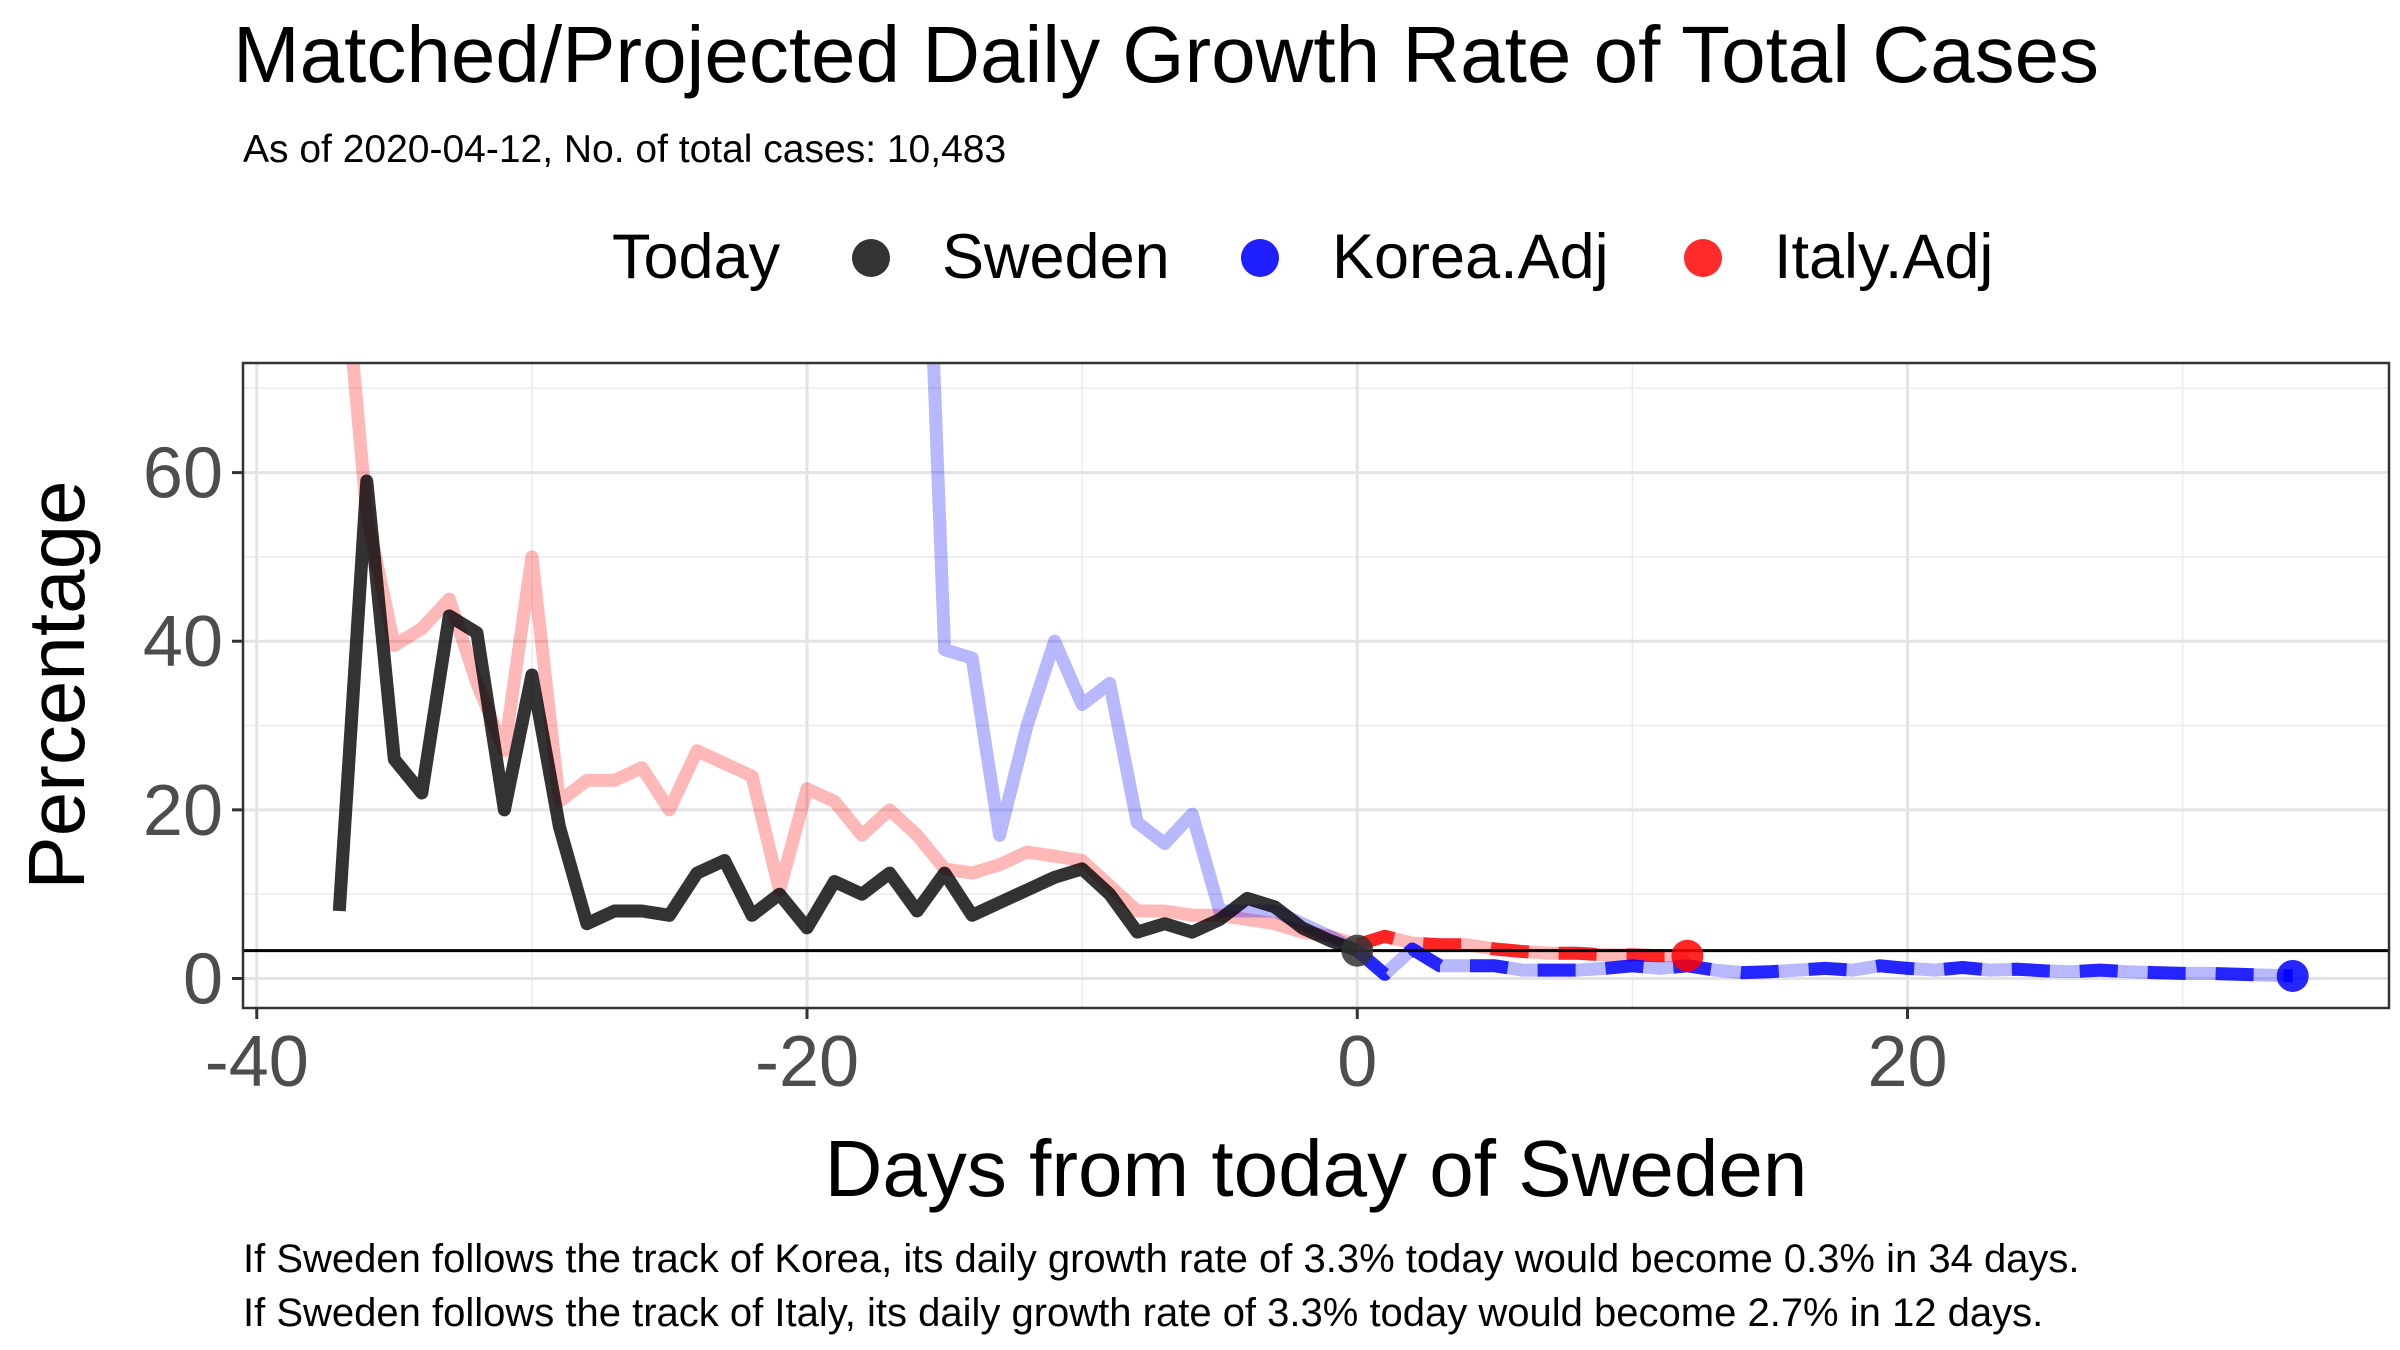  What do you see at coordinates (183, 642) in the screenshot?
I see `y-tick-label: 40` at bounding box center [183, 642].